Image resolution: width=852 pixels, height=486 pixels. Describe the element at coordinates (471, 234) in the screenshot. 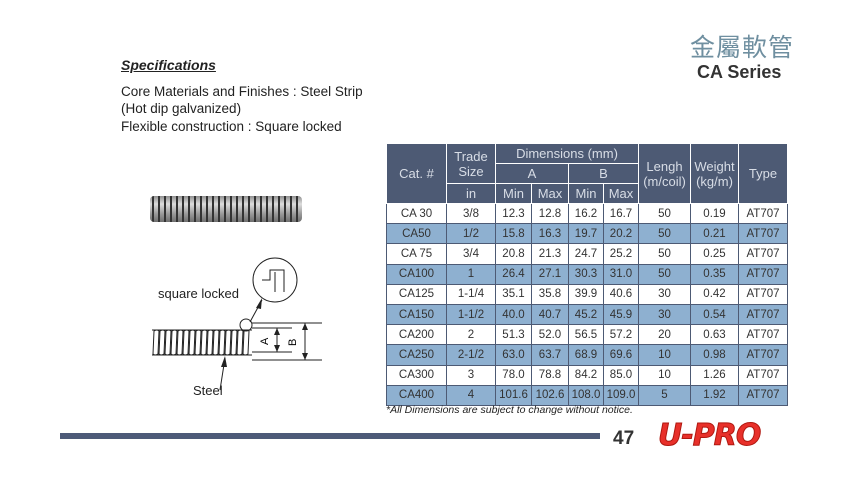

I see `table-cell: 1/2` at that location.